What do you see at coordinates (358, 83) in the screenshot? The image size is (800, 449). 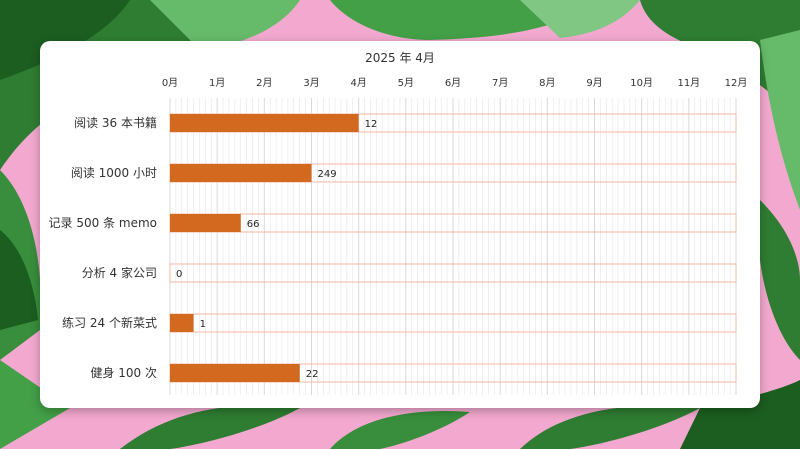 I see `x-tick-label: 4月` at bounding box center [358, 83].